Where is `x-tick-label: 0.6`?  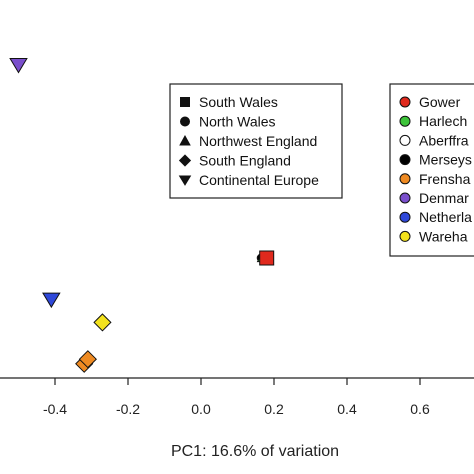 x-tick-label: 0.6 is located at coordinates (420, 409).